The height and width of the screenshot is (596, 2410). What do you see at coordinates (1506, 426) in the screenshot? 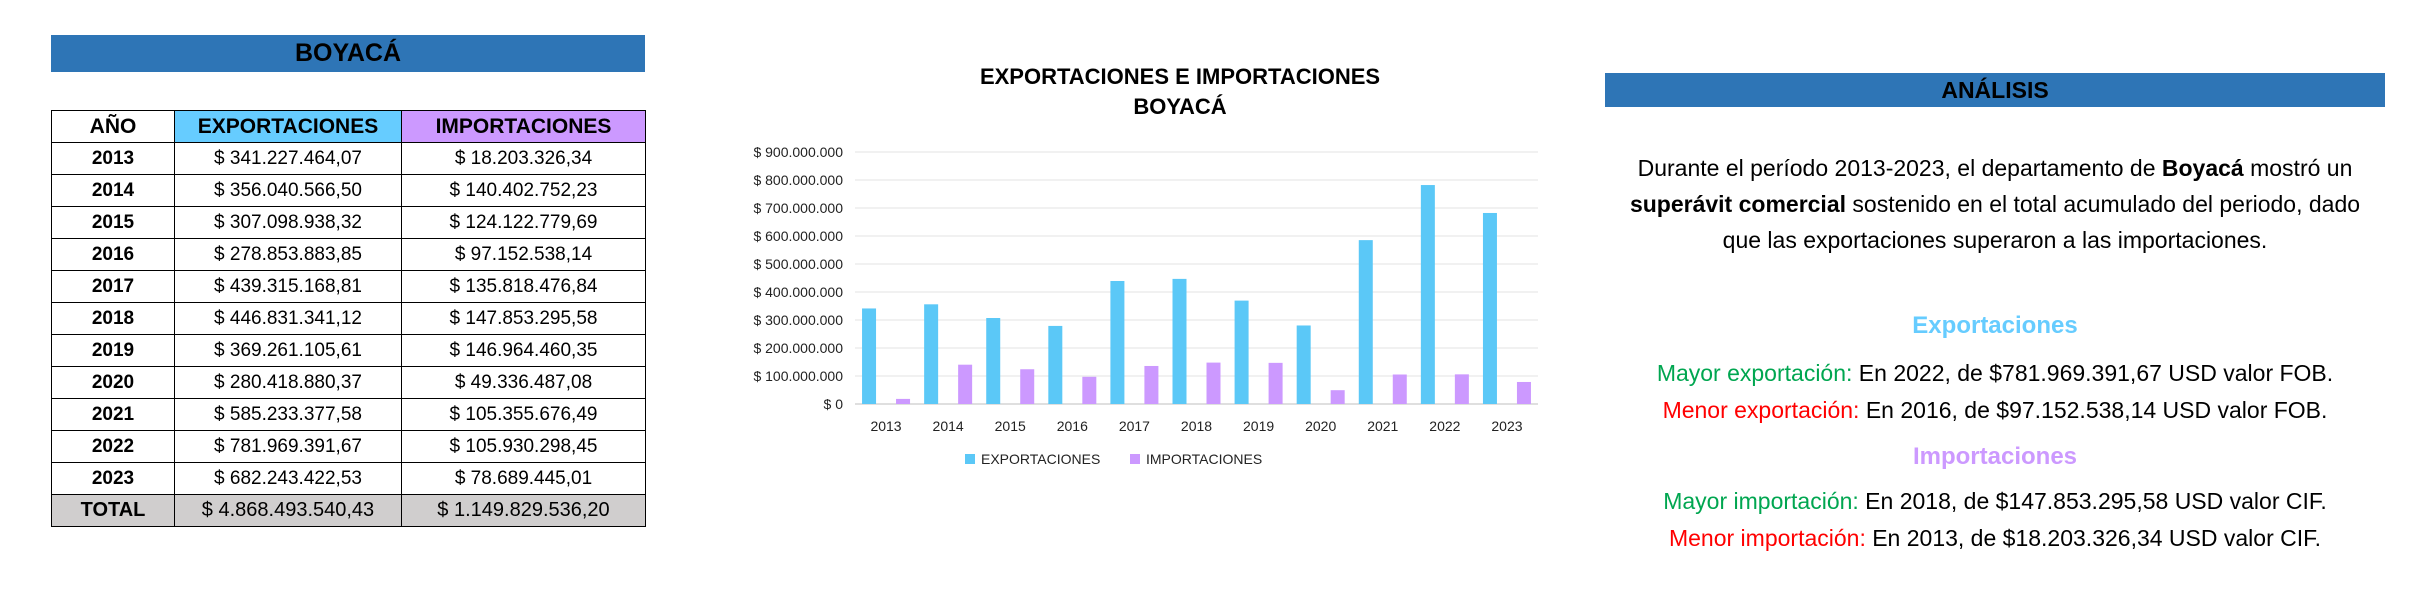
I see `x-tick-label: 2023` at bounding box center [1506, 426].